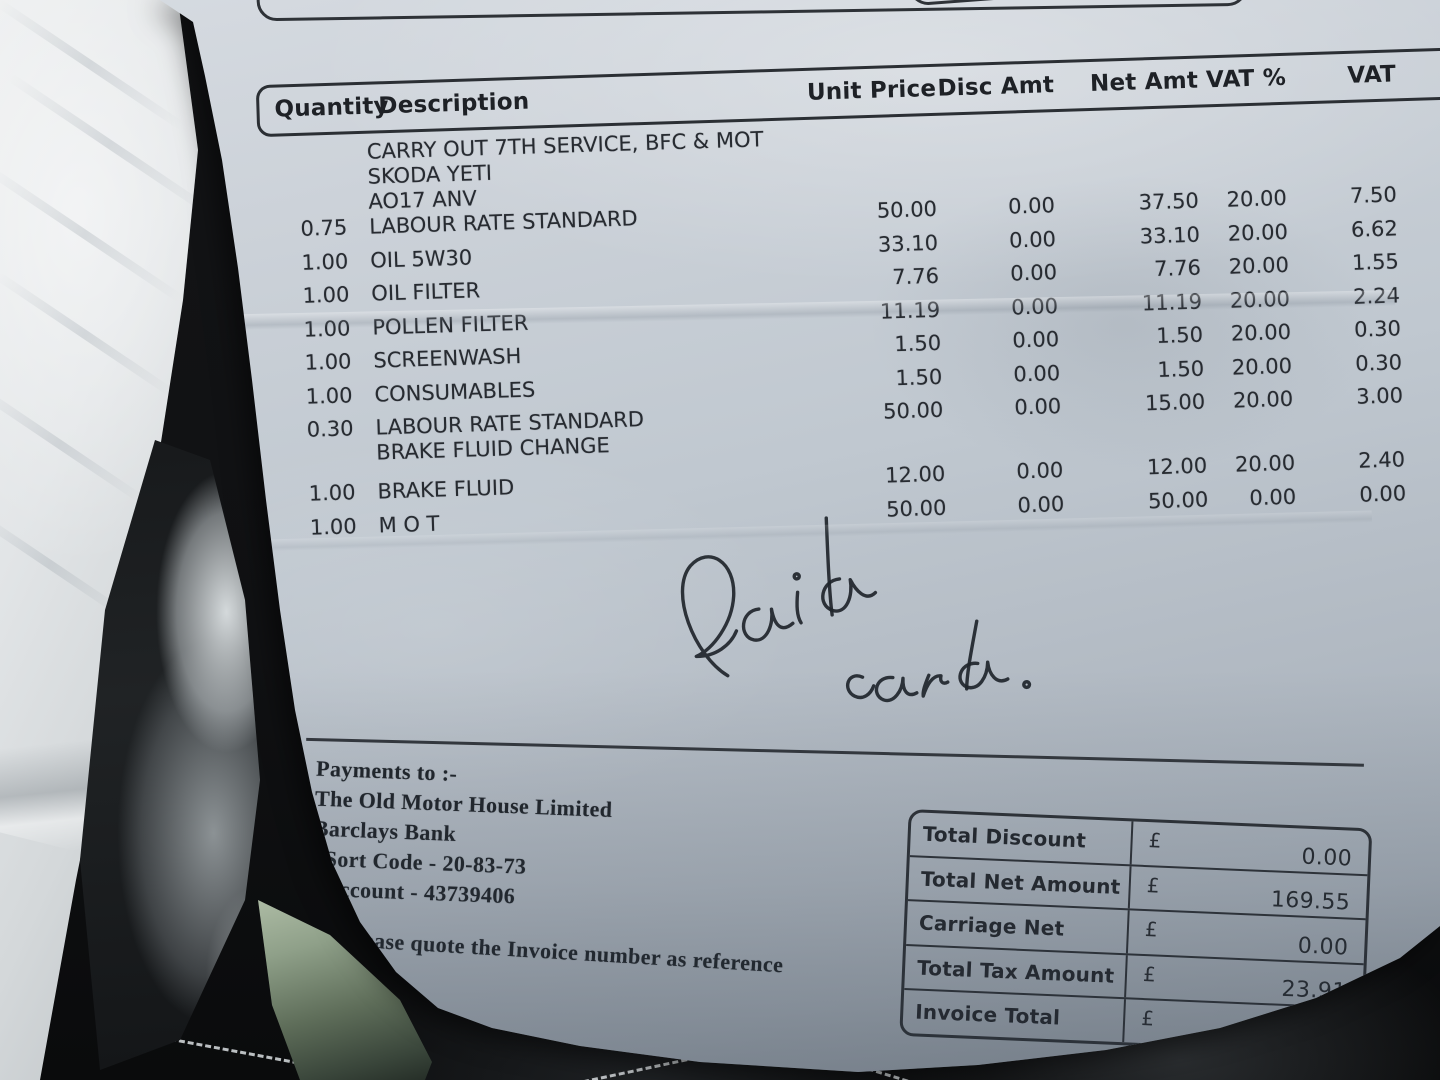  What do you see at coordinates (423, 200) in the screenshot?
I see `description-cell: AO17 ANV` at bounding box center [423, 200].